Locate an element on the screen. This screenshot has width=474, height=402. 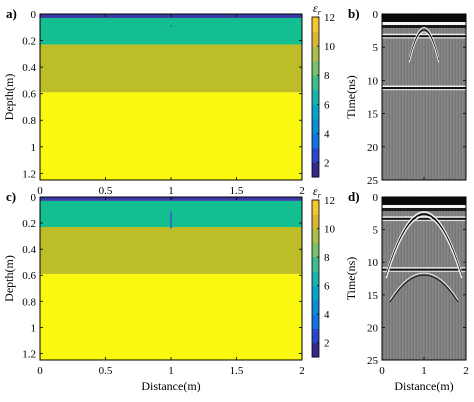
panel-label: b) is located at coordinates (354, 13).